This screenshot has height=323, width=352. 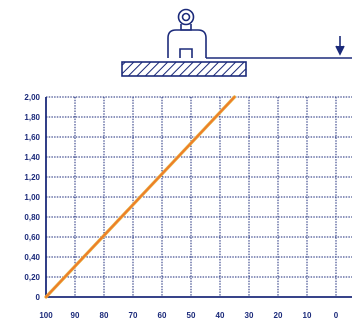 I want to click on y-tick-label: 0,40, so click(x=32, y=257).